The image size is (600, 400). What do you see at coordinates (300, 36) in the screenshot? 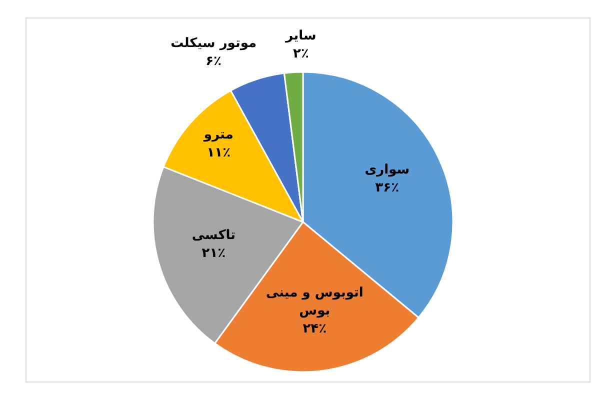
I see `slice-label: سایر` at bounding box center [300, 36].